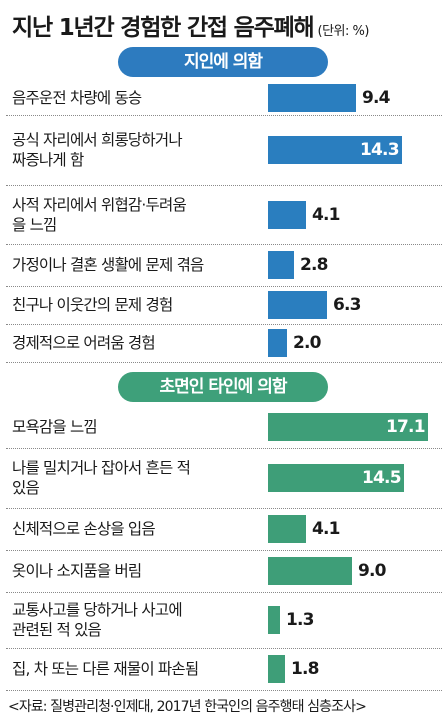 This screenshot has height=724, width=445. Describe the element at coordinates (224, 427) in the screenshot. I see `bar-row: 모욕감을 느낌 17.1` at that location.